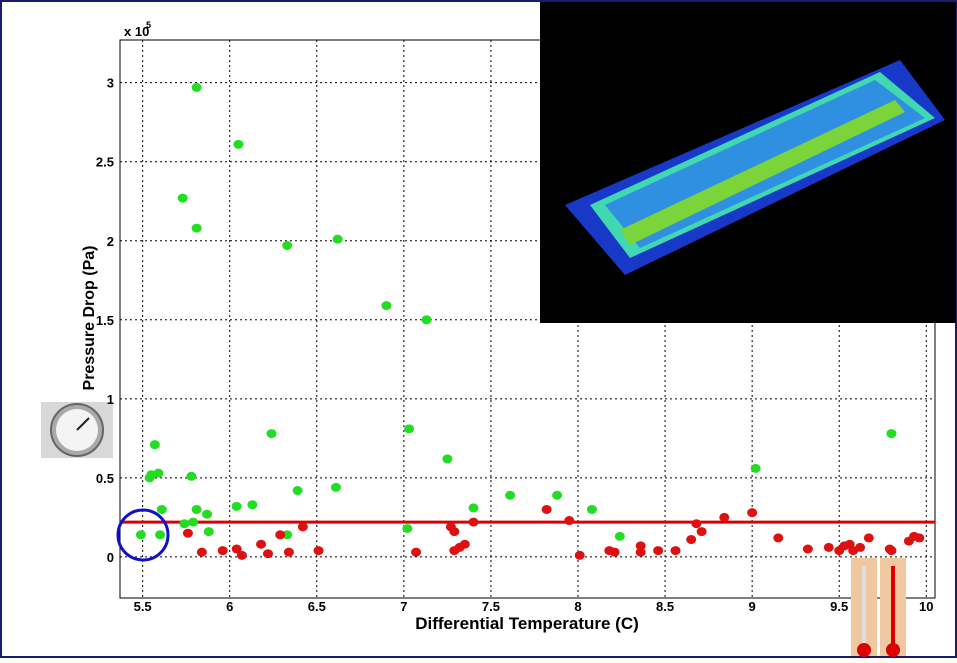  What do you see at coordinates (527, 623) in the screenshot?
I see `x-axis-label: Differential Temperature (C)` at bounding box center [527, 623].